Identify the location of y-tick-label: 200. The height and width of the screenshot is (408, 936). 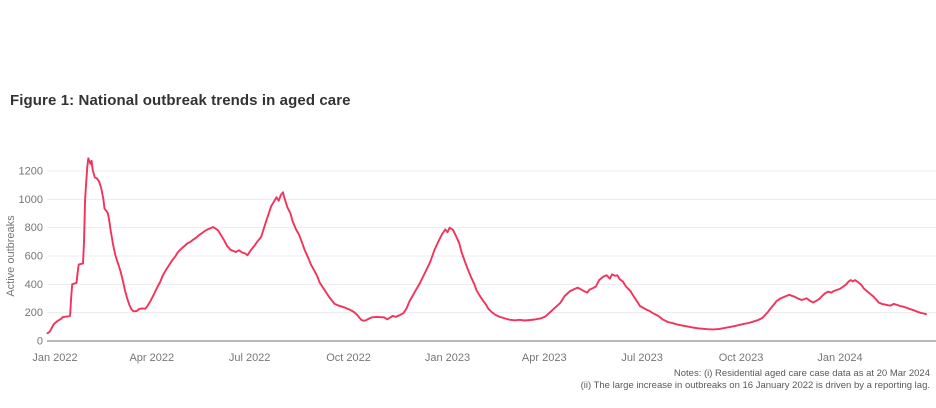
(34, 313).